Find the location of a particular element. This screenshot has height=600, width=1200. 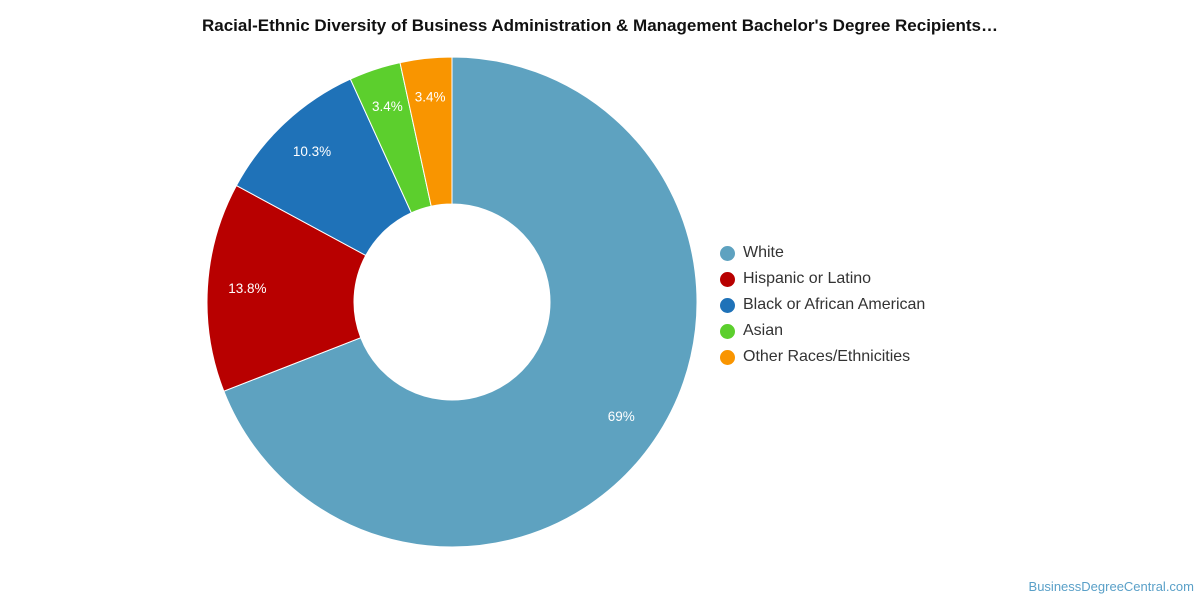

legend-item-black-or-african-american: Black or African American is located at coordinates (822, 305).